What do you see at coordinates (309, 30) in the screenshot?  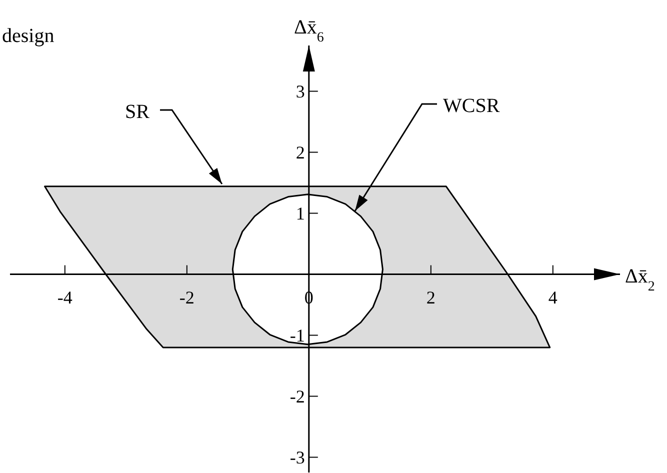 I see `y-axis-title: Δx̄$_{6}$` at bounding box center [309, 30].